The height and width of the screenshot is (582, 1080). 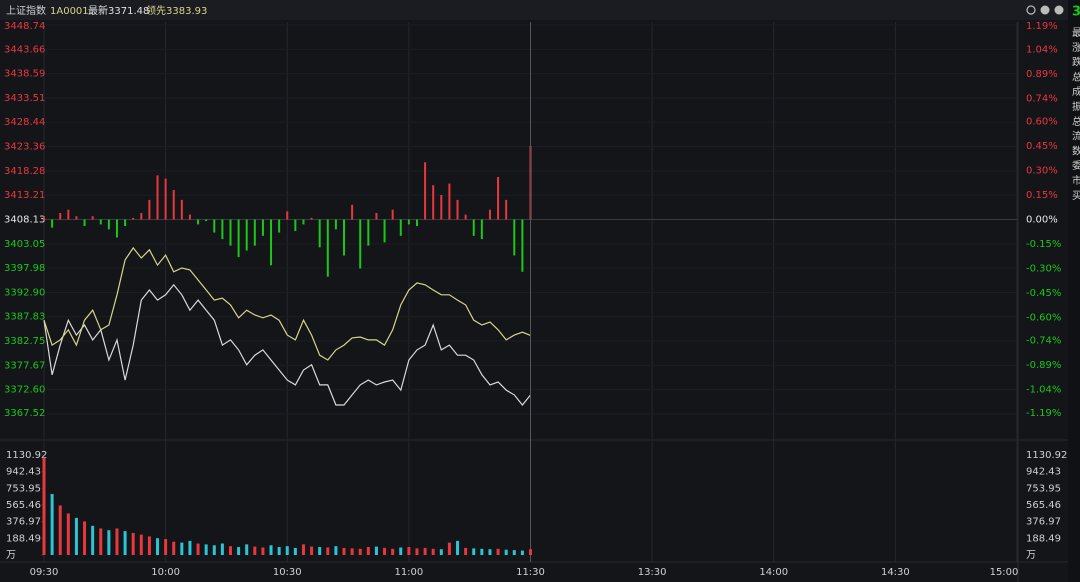 I want to click on y2-tick-label: -0.30%, so click(x=1043, y=269).